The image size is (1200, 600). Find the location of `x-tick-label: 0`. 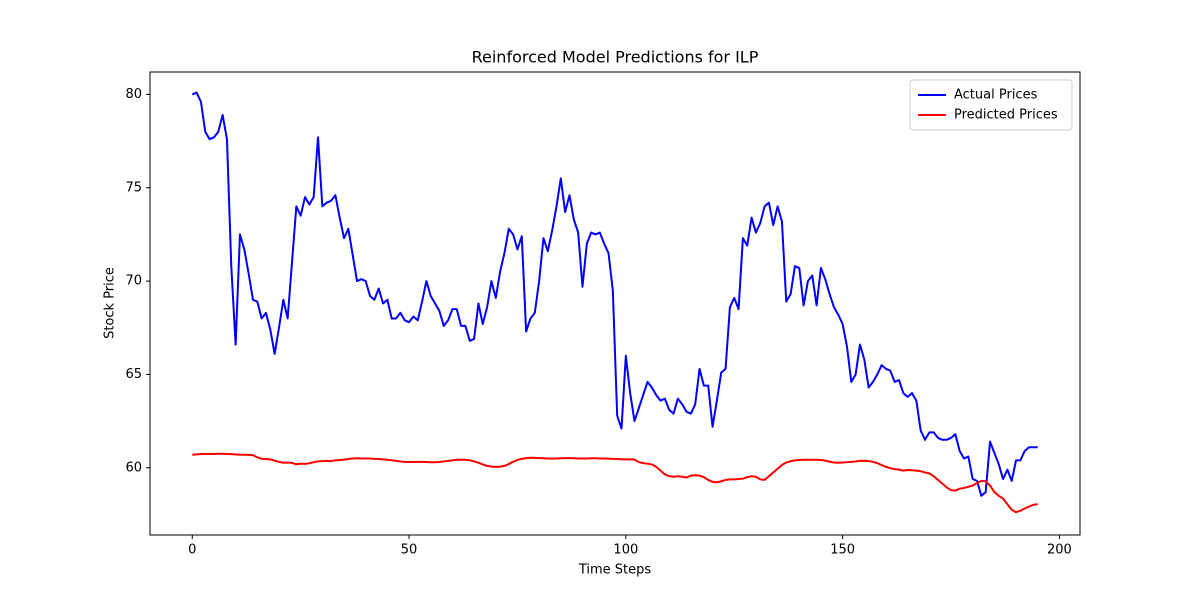

x-tick-label: 0 is located at coordinates (192, 550).